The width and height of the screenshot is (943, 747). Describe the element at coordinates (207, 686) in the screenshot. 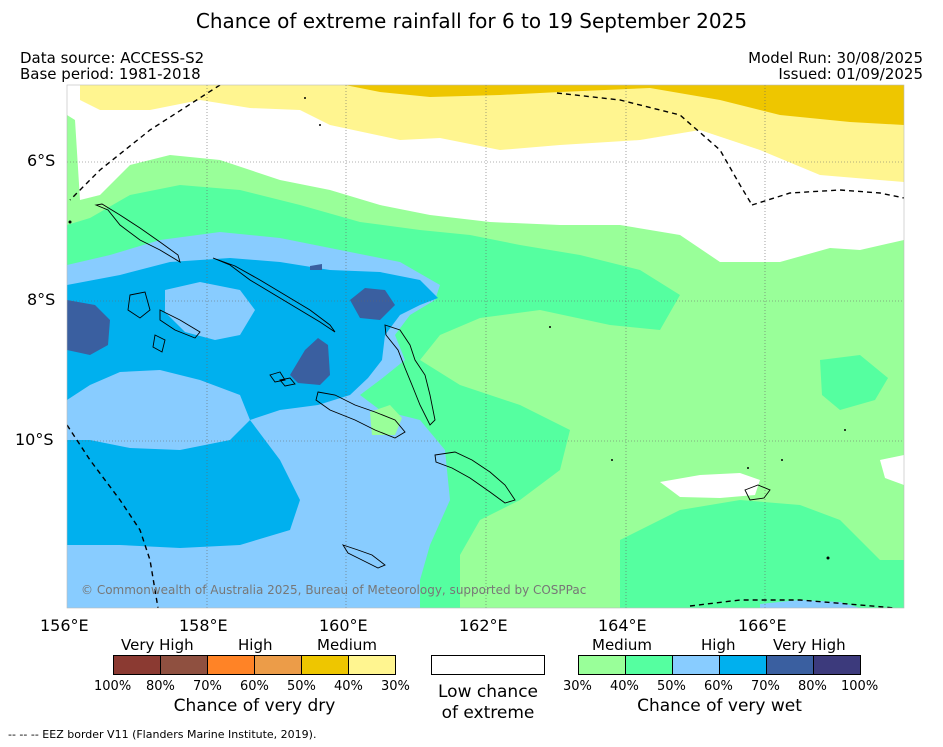

I see `dry-pct-70: 70%` at that location.